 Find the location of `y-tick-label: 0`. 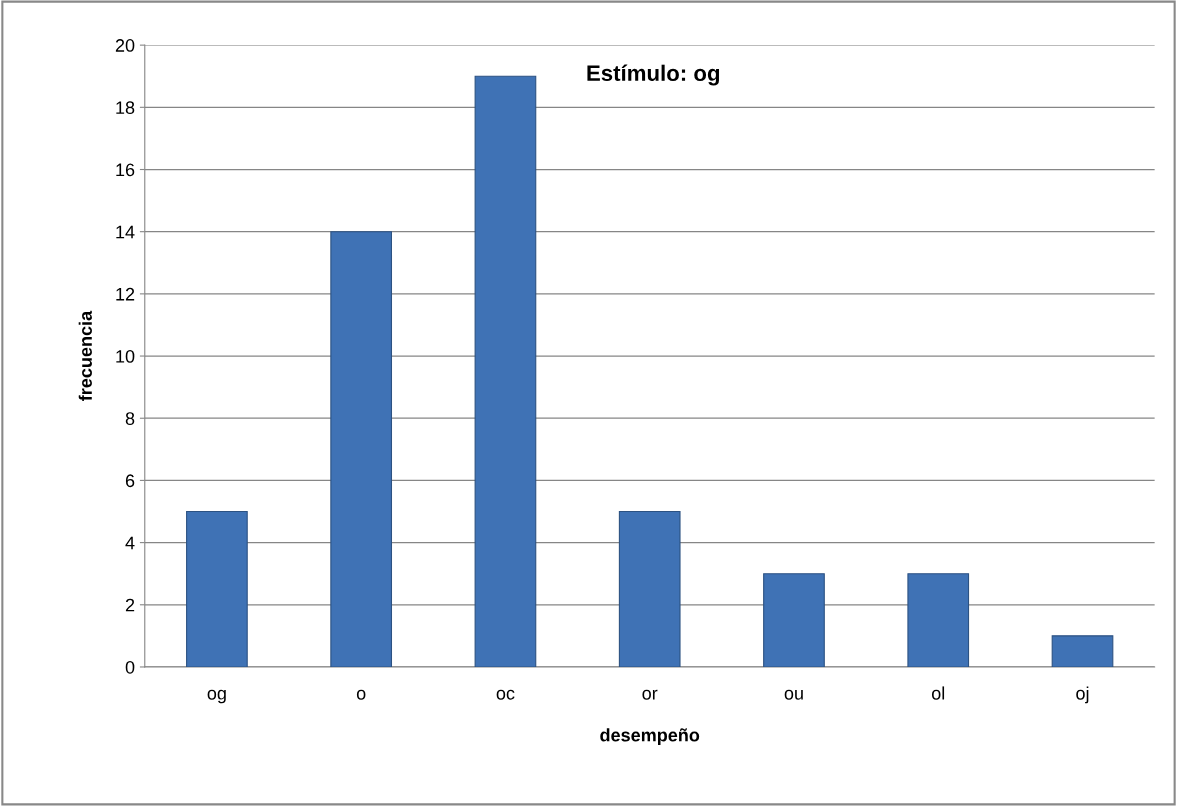

y-tick-label: 0 is located at coordinates (130, 667).